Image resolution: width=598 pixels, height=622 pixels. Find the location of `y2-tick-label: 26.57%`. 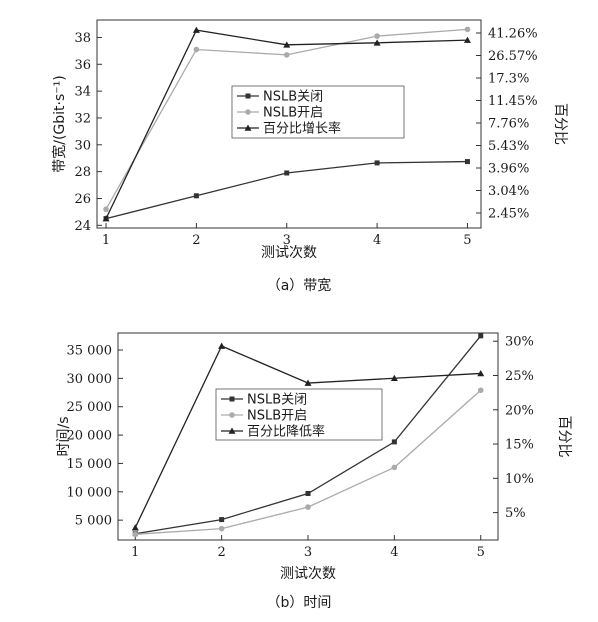

y2-tick-label: 26.57% is located at coordinates (513, 56).